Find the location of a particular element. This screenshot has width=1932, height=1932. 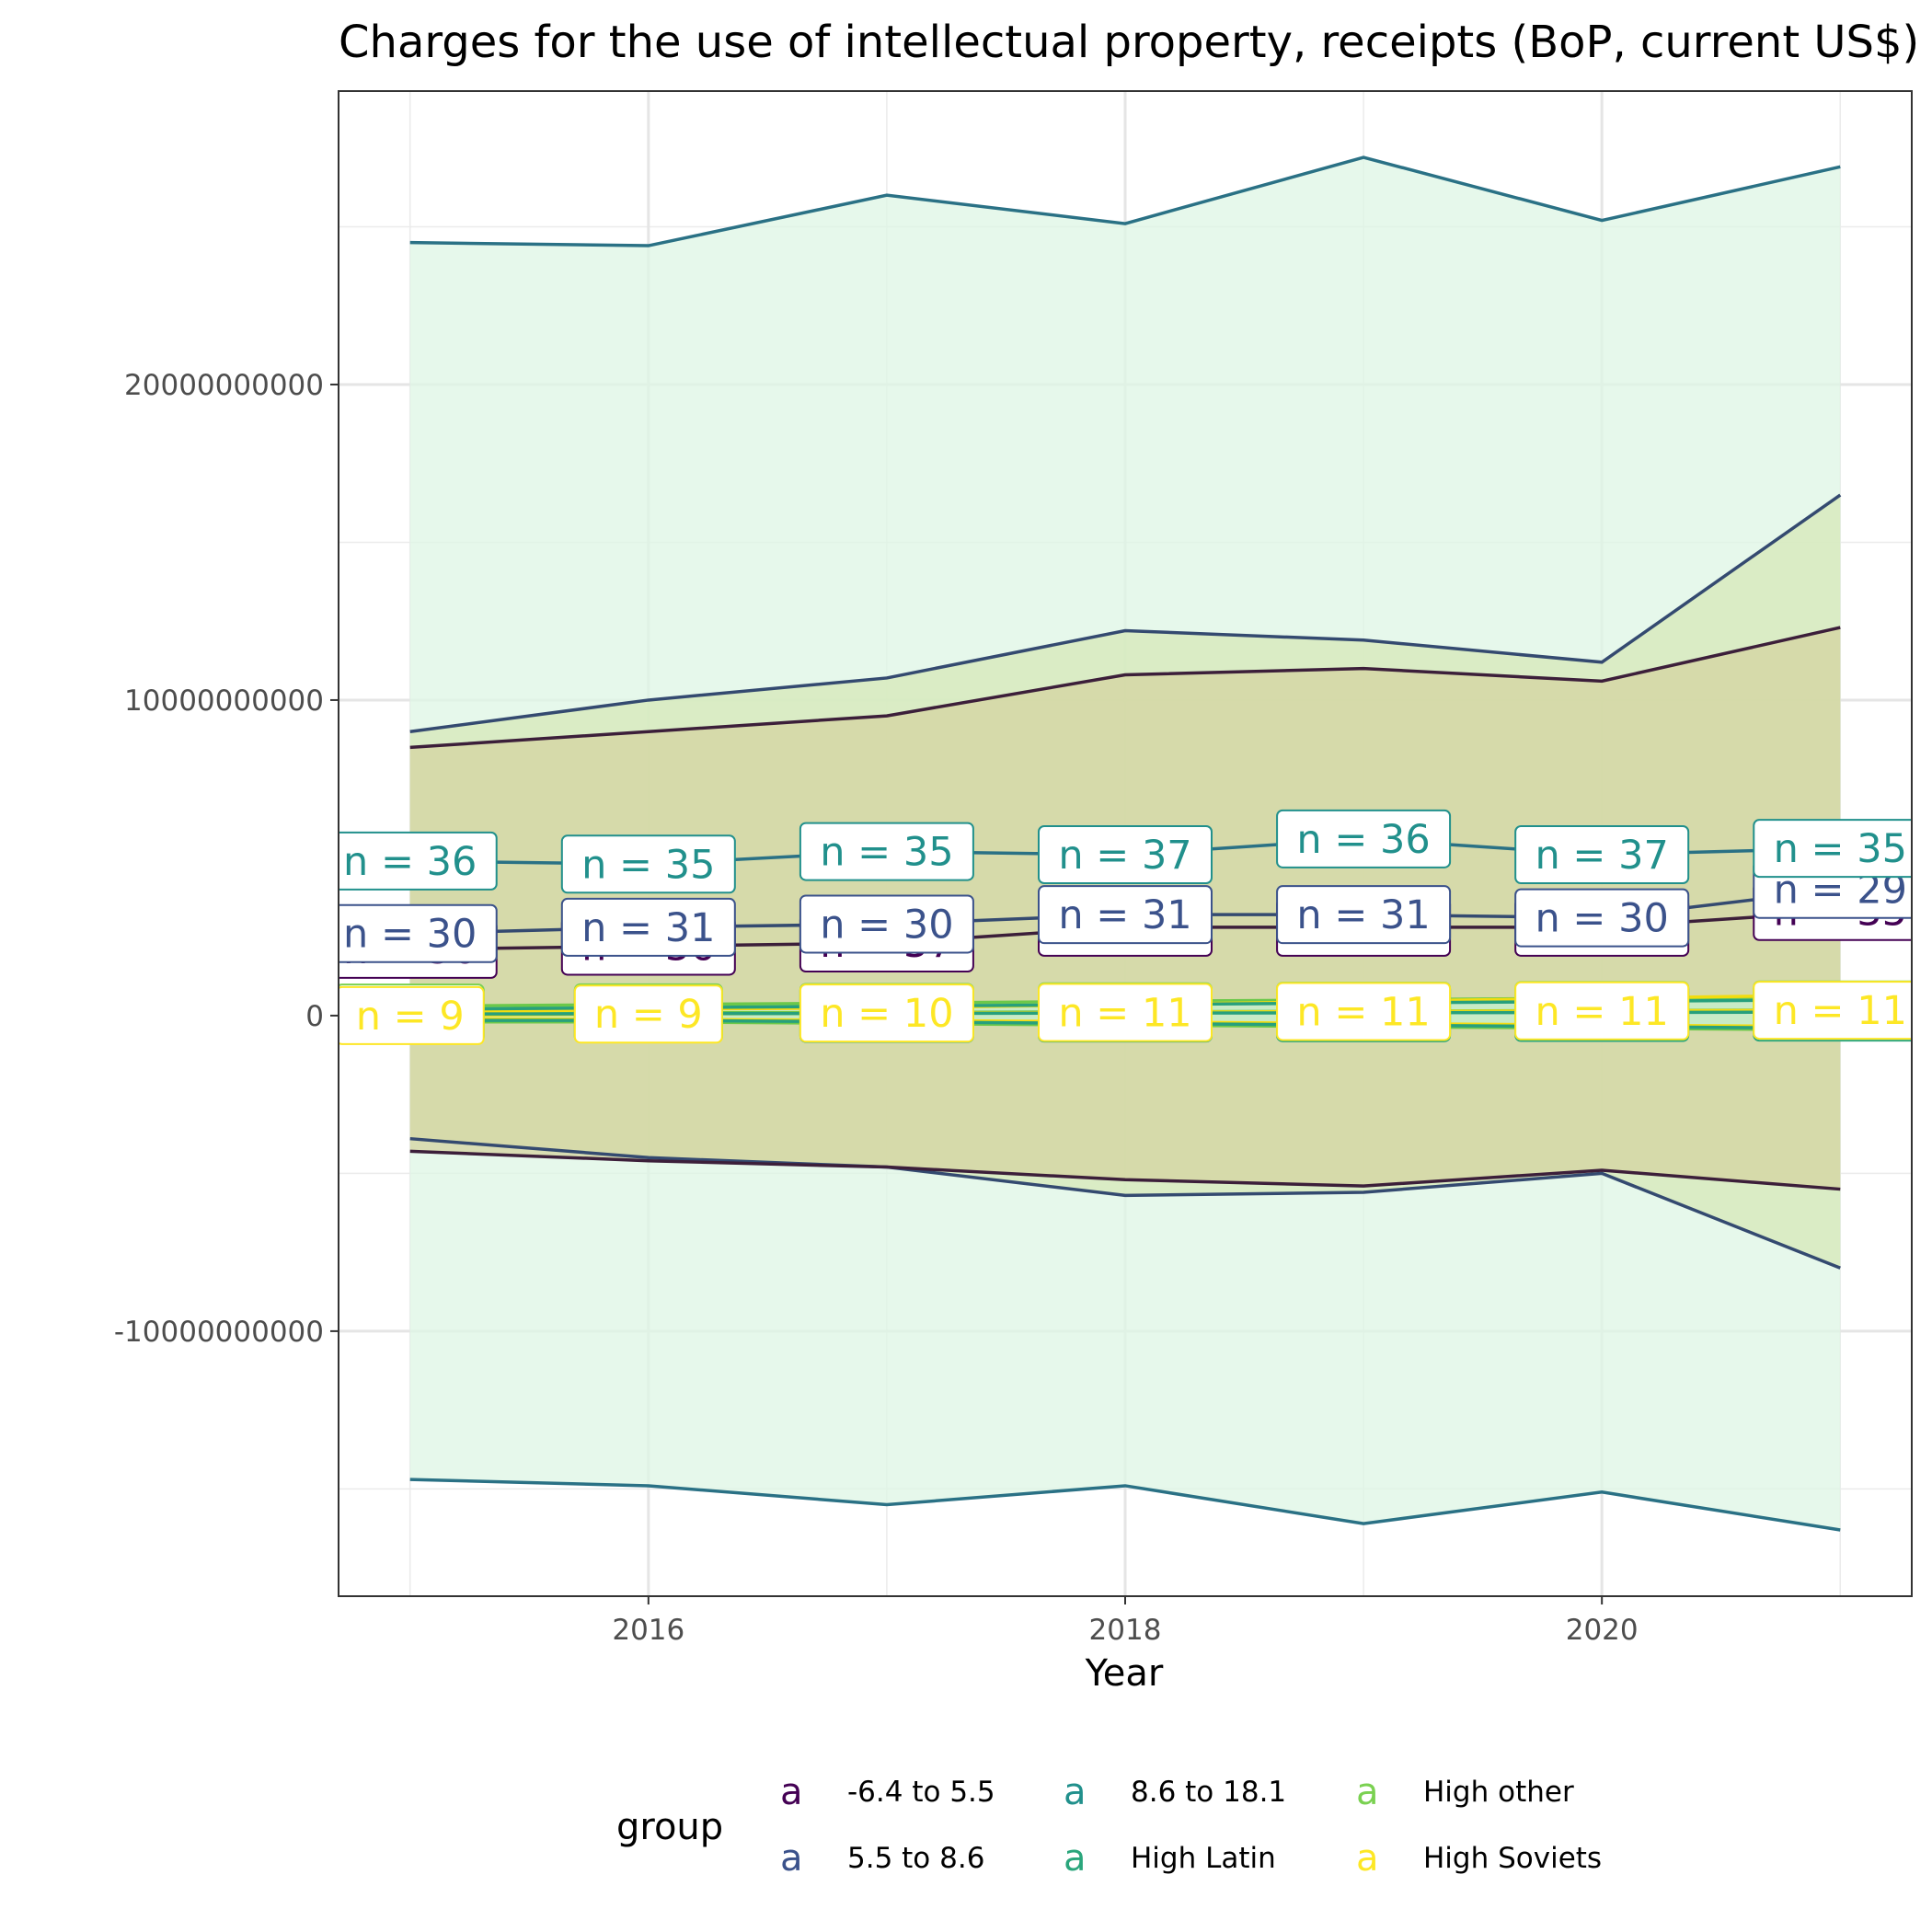

legend-entry-label: High Soviets is located at coordinates (1512, 1858).